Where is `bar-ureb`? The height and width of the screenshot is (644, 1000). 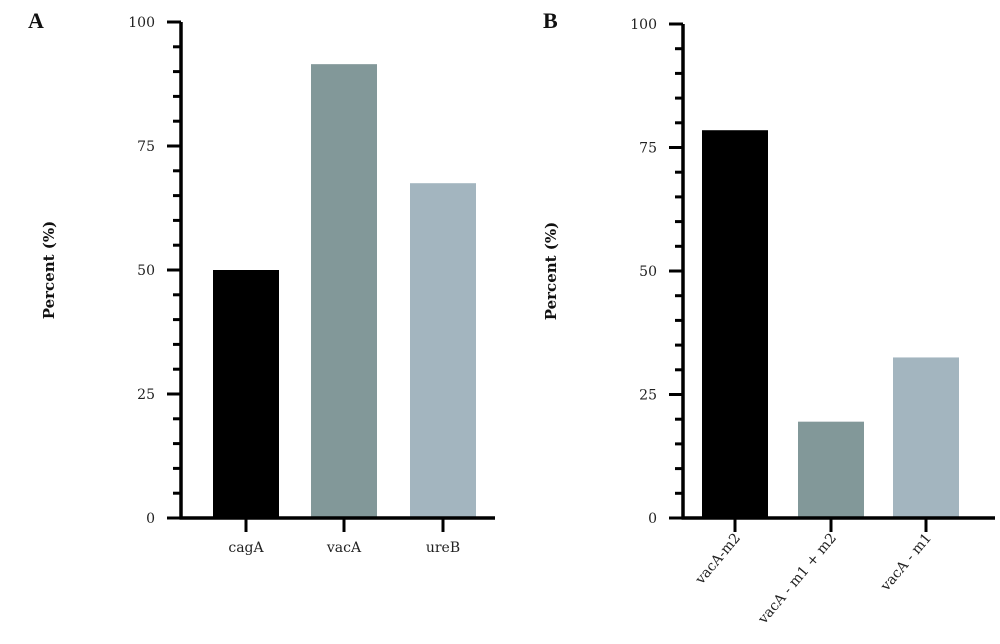 bar-ureb is located at coordinates (443, 350).